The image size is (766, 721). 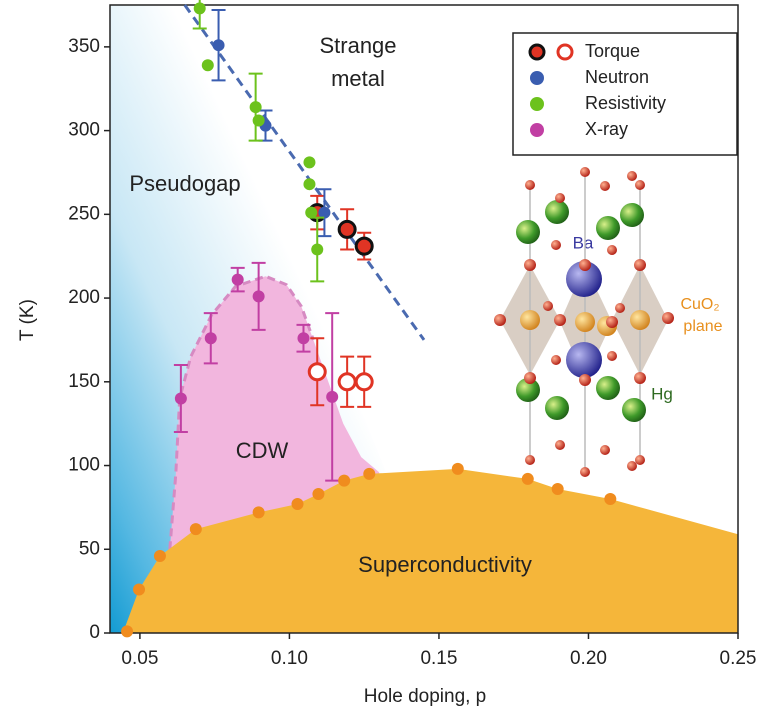 What do you see at coordinates (612, 51) in the screenshot?
I see `legend-label: Torque` at bounding box center [612, 51].